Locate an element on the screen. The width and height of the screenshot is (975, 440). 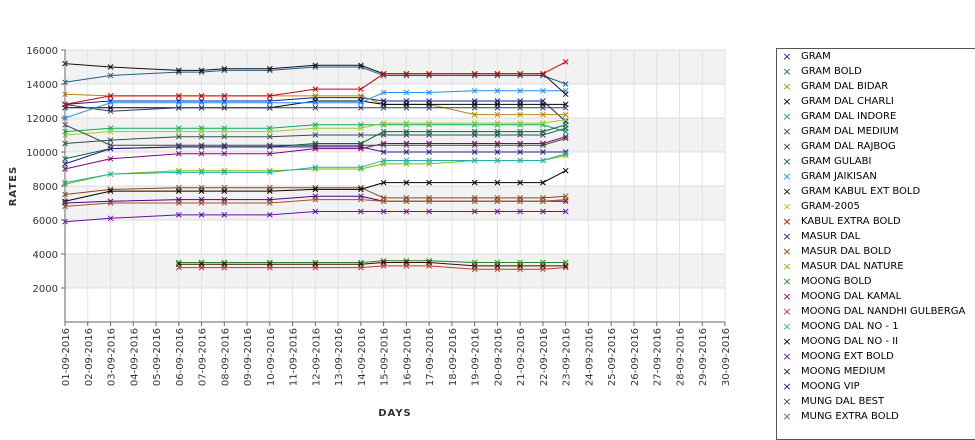
x-tick-label: 04-09-2016 is located at coordinates (134, 357).